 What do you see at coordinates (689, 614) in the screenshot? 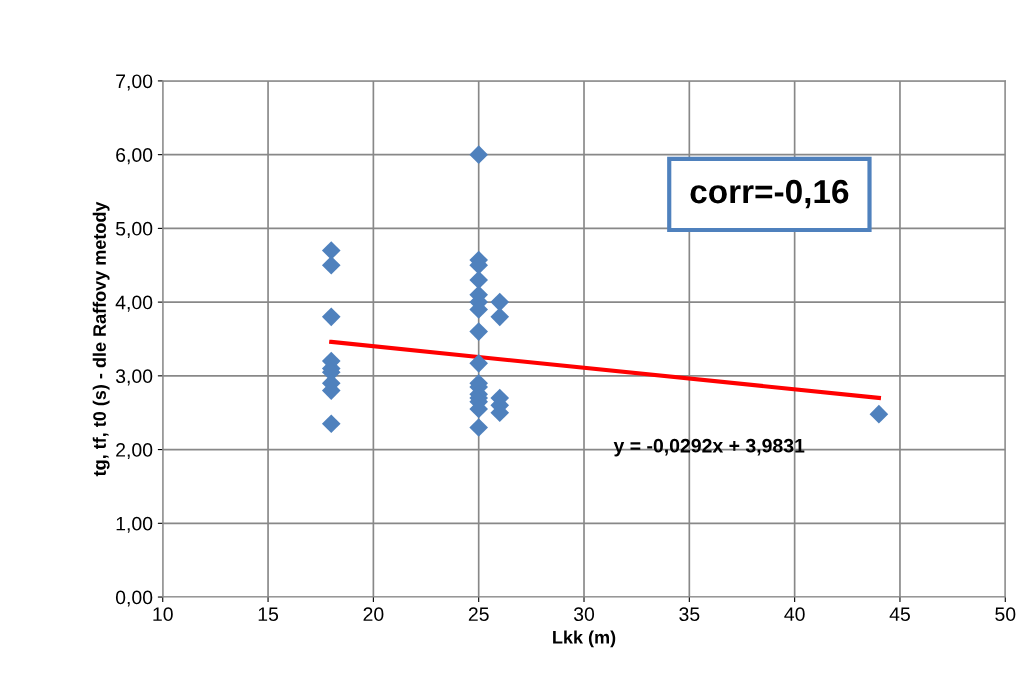
I see `x-tick-label: 35` at bounding box center [689, 614].